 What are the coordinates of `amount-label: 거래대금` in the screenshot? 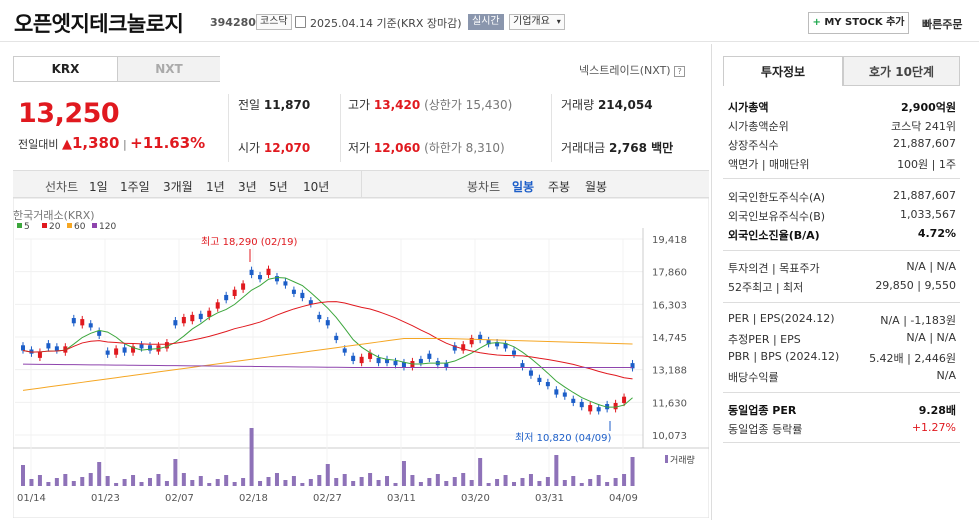 It's located at (583, 148).